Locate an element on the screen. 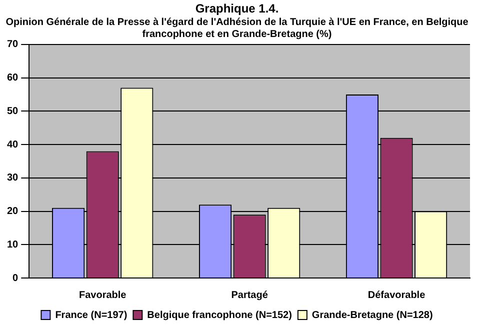 Image resolution: width=500 pixels, height=330 pixels. legend-label: Belgique francophone (N=152) is located at coordinates (219, 315).